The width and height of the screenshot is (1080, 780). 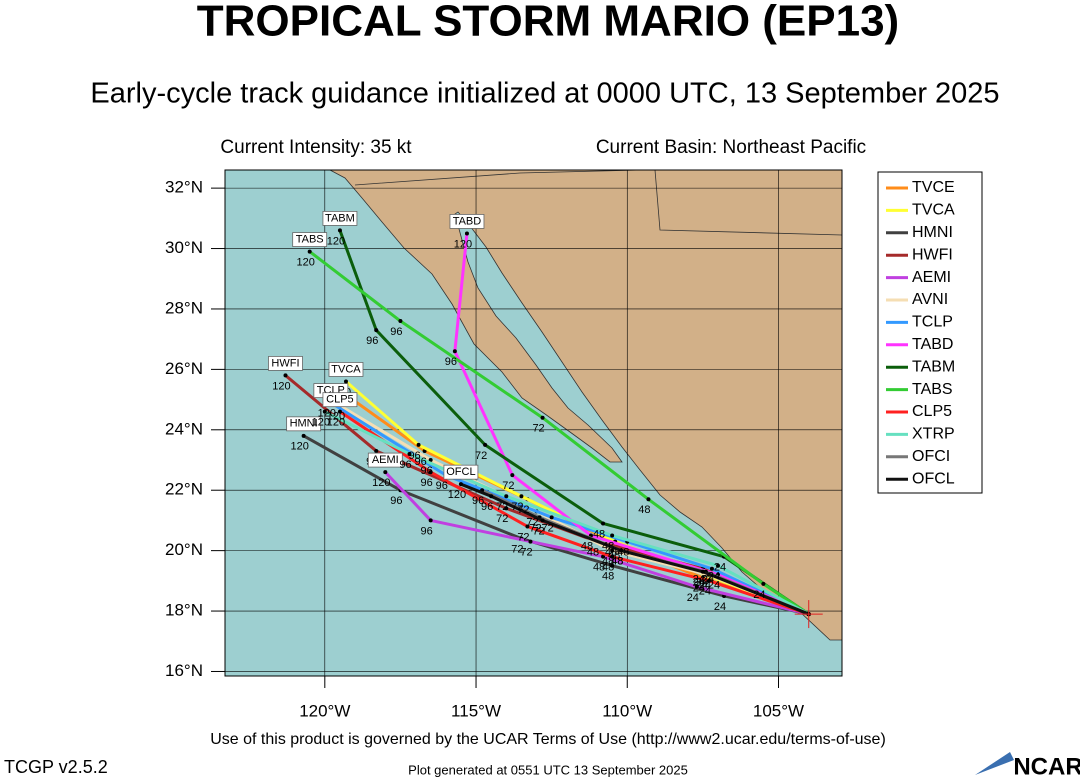 What do you see at coordinates (931, 456) in the screenshot?
I see `legend-label: OFCI` at bounding box center [931, 456].